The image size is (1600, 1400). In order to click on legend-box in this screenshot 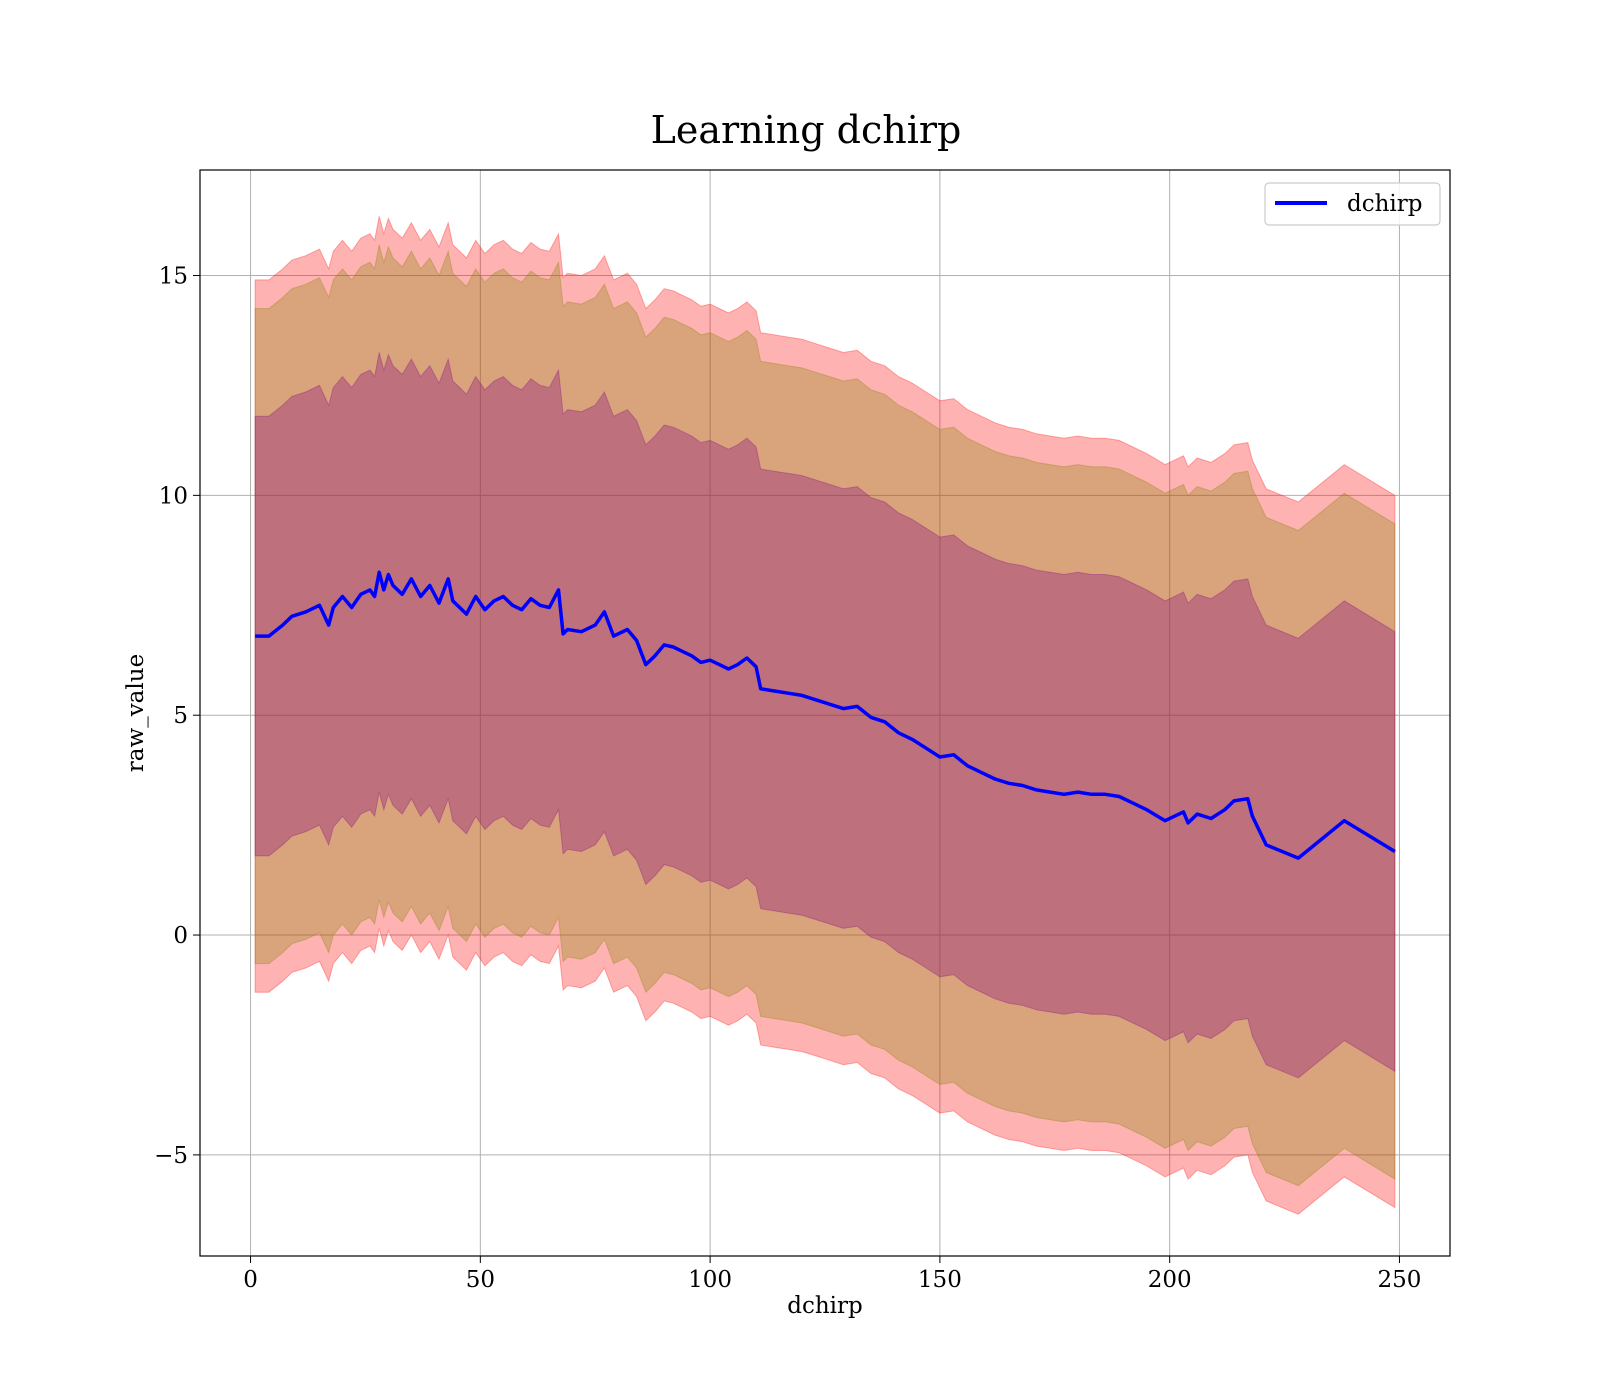, I will do `click(1352, 204)`.